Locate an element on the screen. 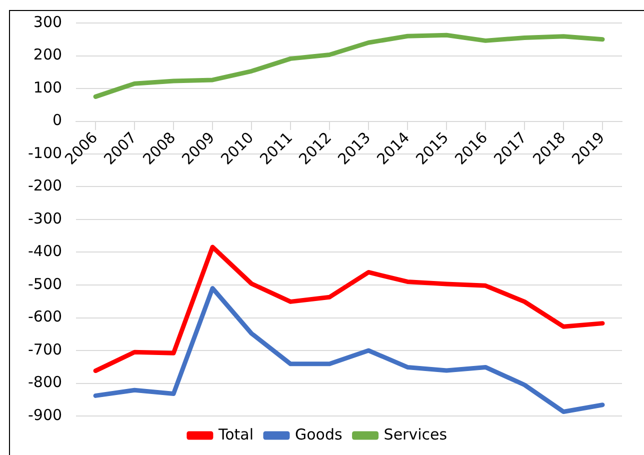  y-tick-label: -600 is located at coordinates (45, 317).